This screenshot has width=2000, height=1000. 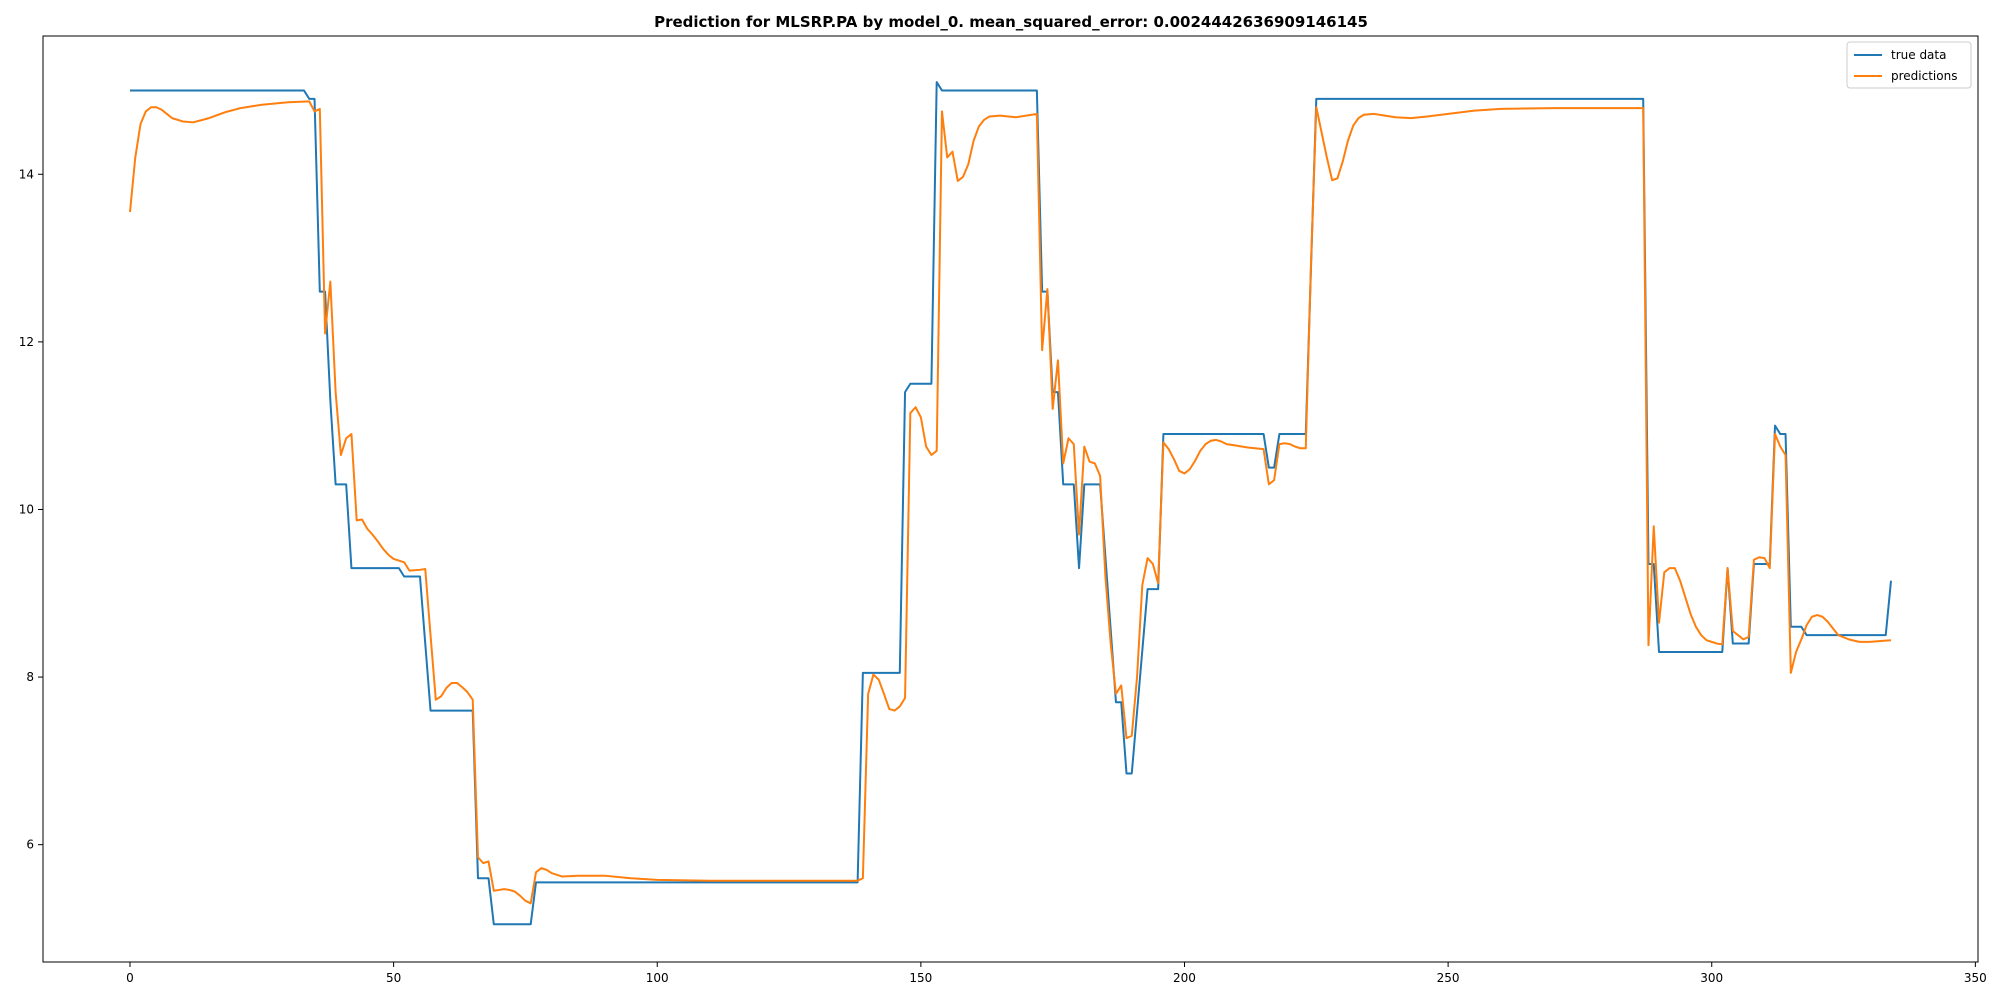 I want to click on x-tick-label: 300, so click(x=1711, y=978).